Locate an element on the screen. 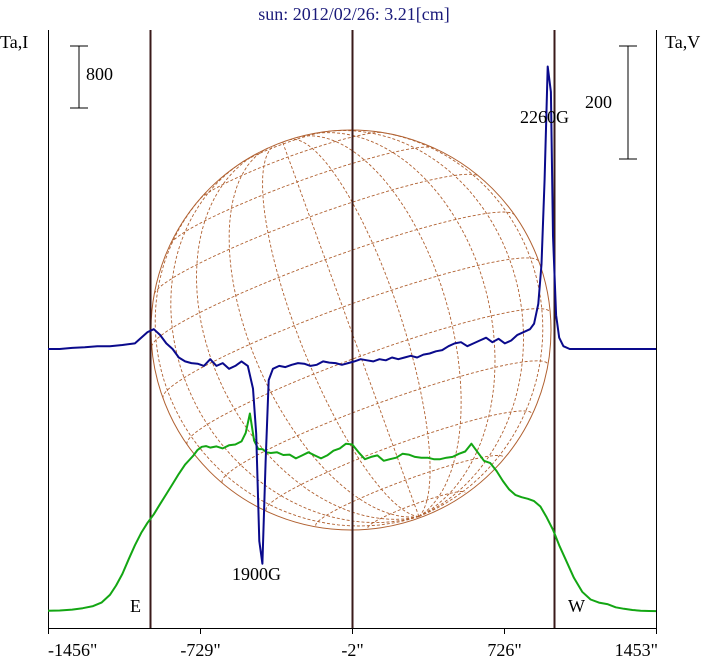  left-axis-label: Ta,I is located at coordinates (14, 42).